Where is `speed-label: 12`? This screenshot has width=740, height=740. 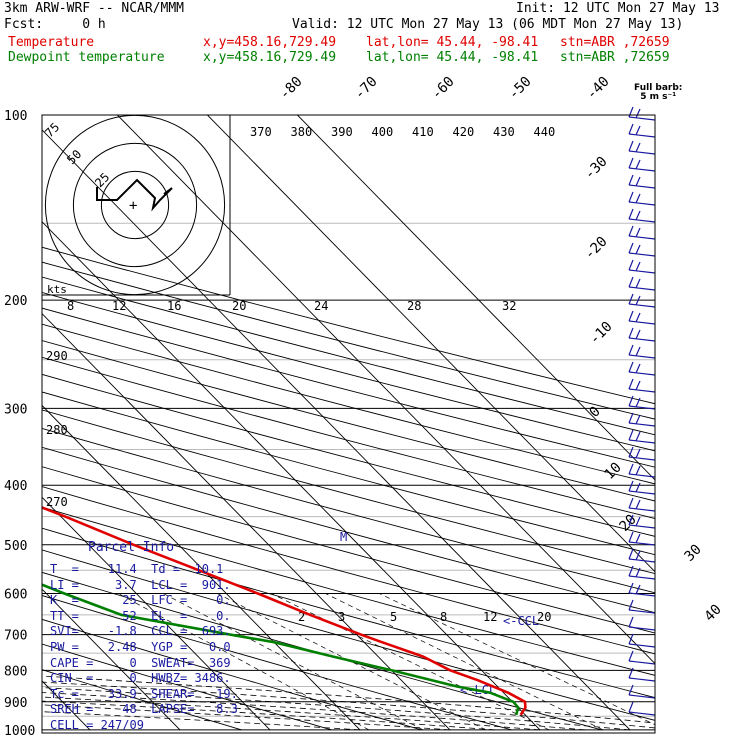
speed-label: 12 is located at coordinates (119, 306).